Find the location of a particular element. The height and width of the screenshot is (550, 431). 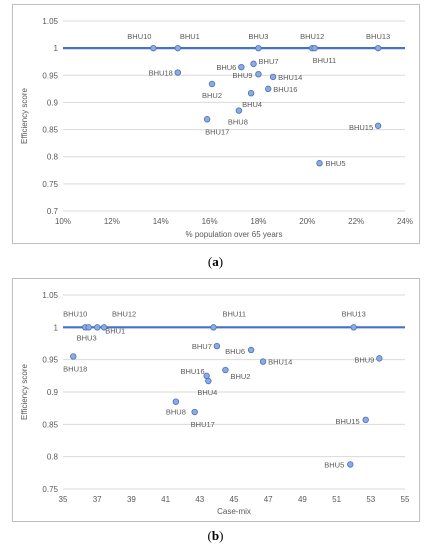

point-label-bhu18: BHU18 is located at coordinates (161, 73).